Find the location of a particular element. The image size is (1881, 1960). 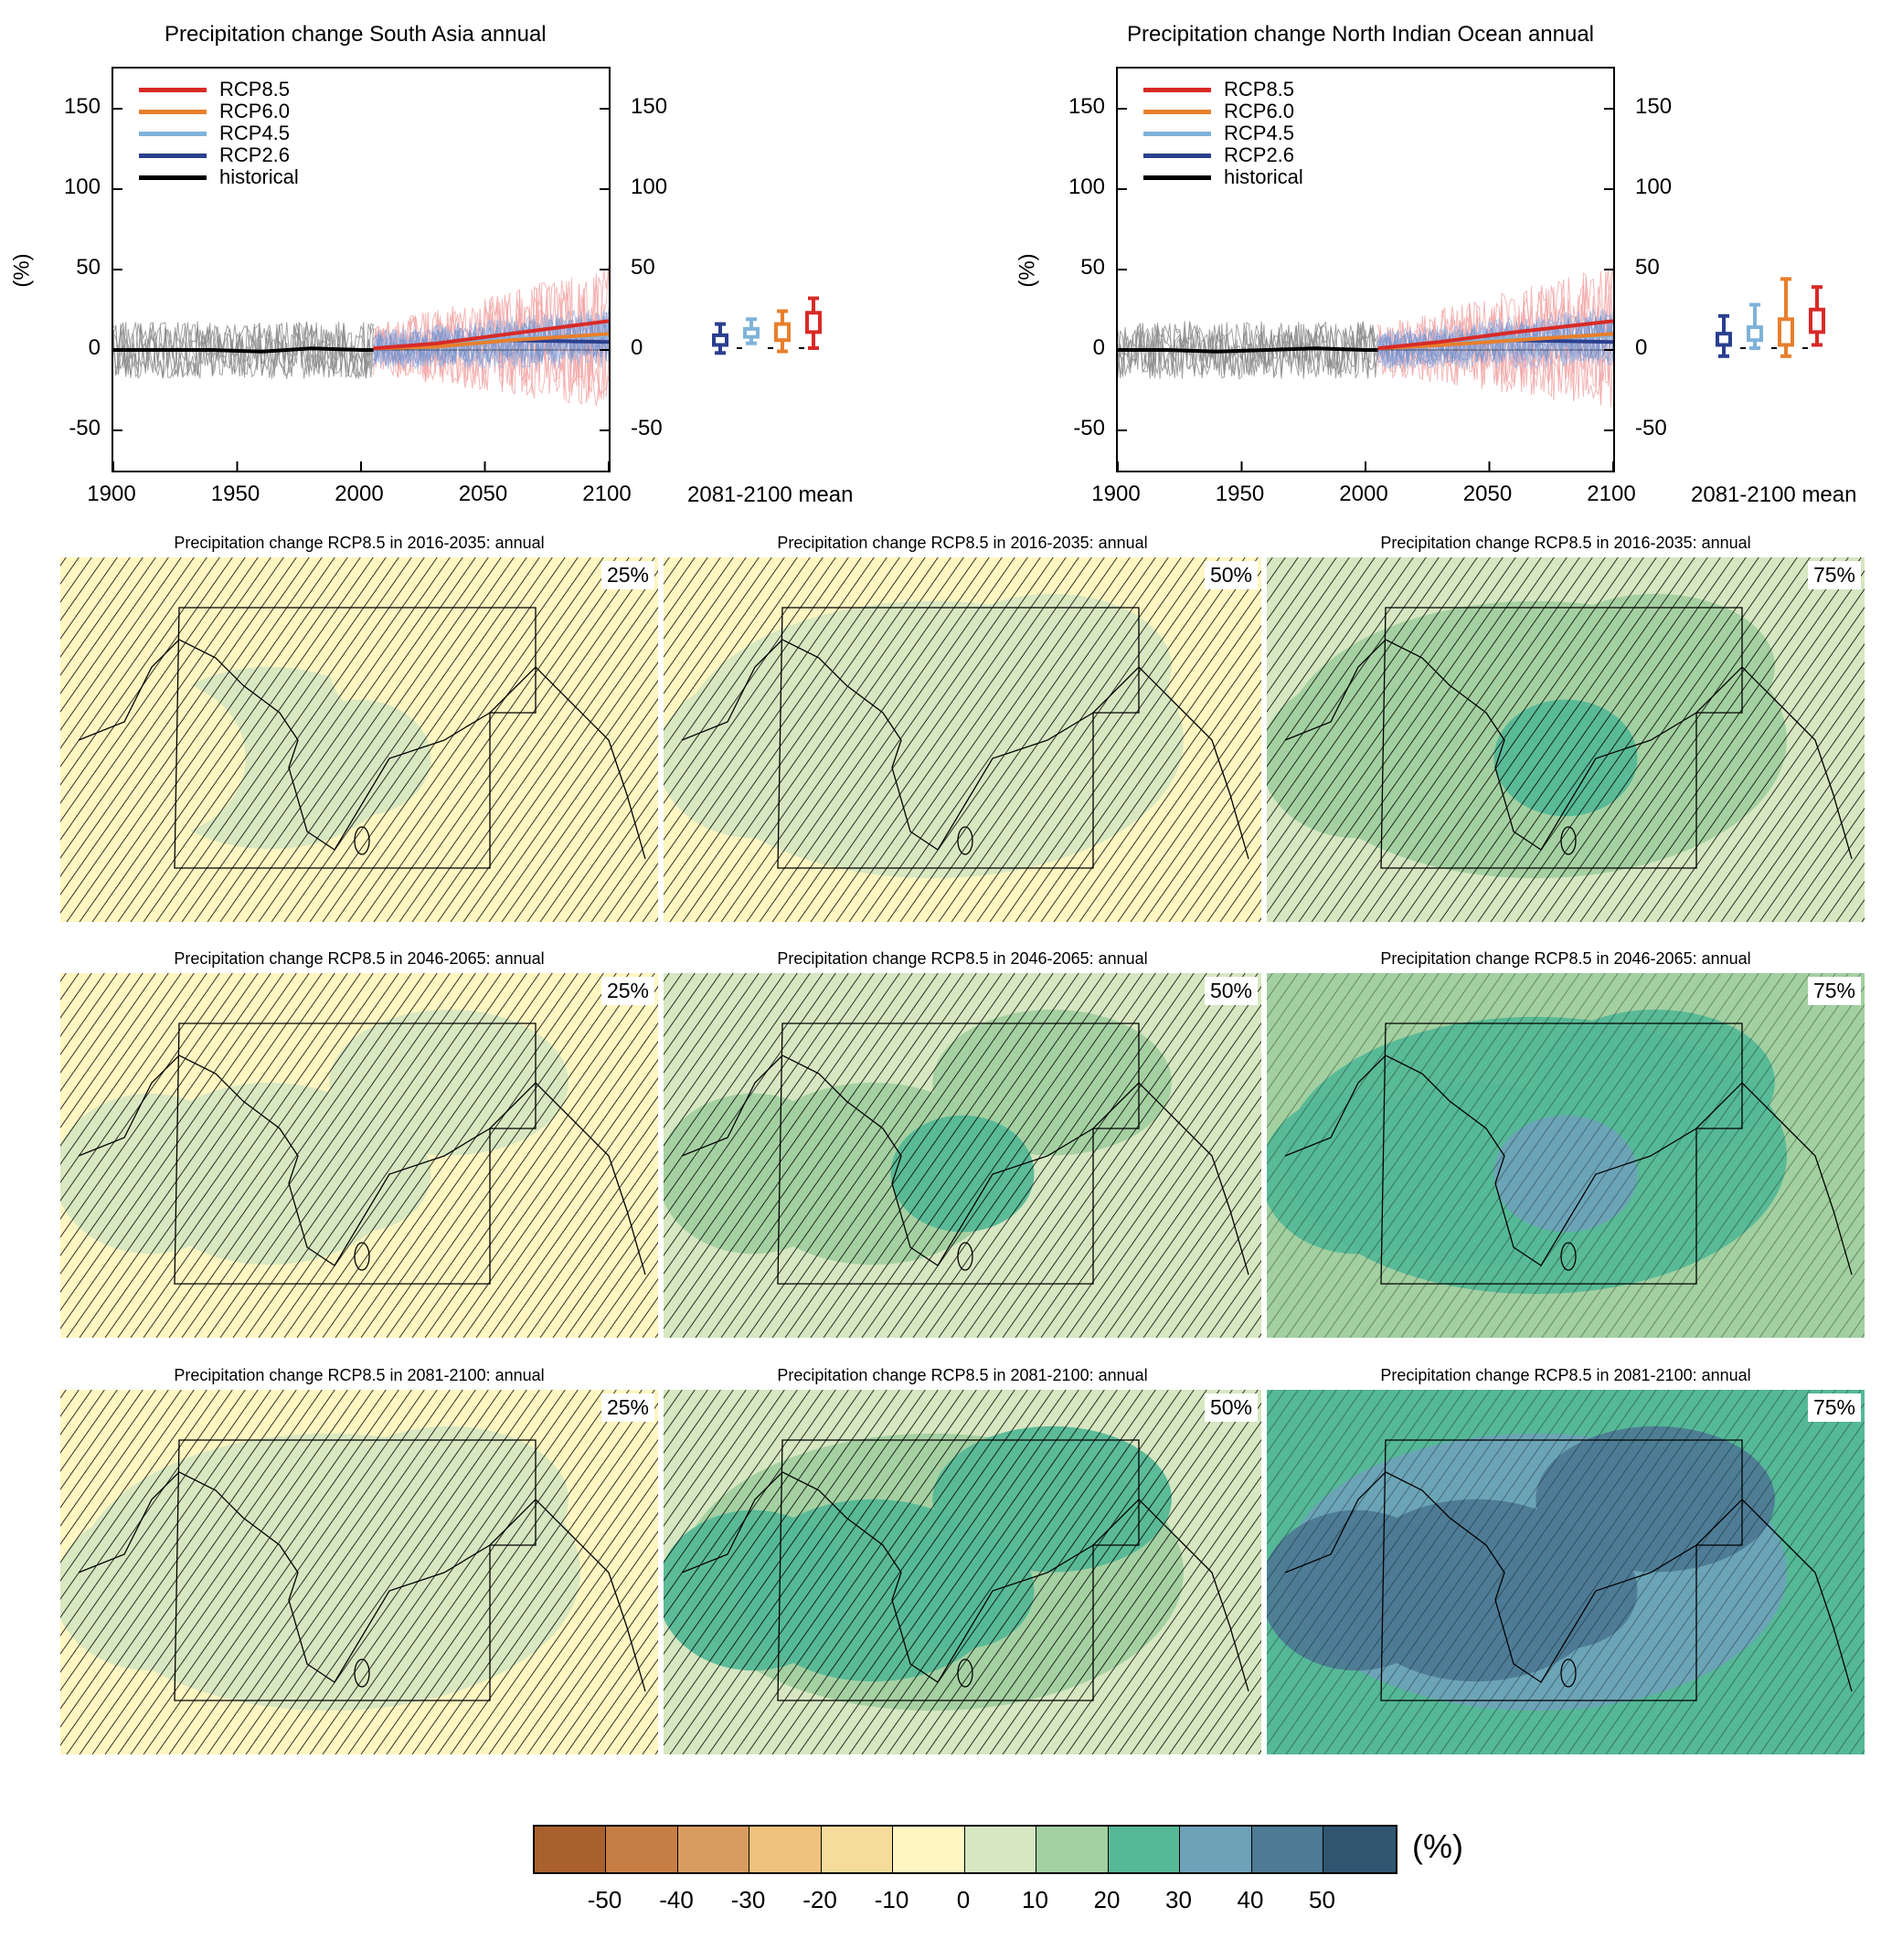

legend-label: RCP6.0 is located at coordinates (255, 111).